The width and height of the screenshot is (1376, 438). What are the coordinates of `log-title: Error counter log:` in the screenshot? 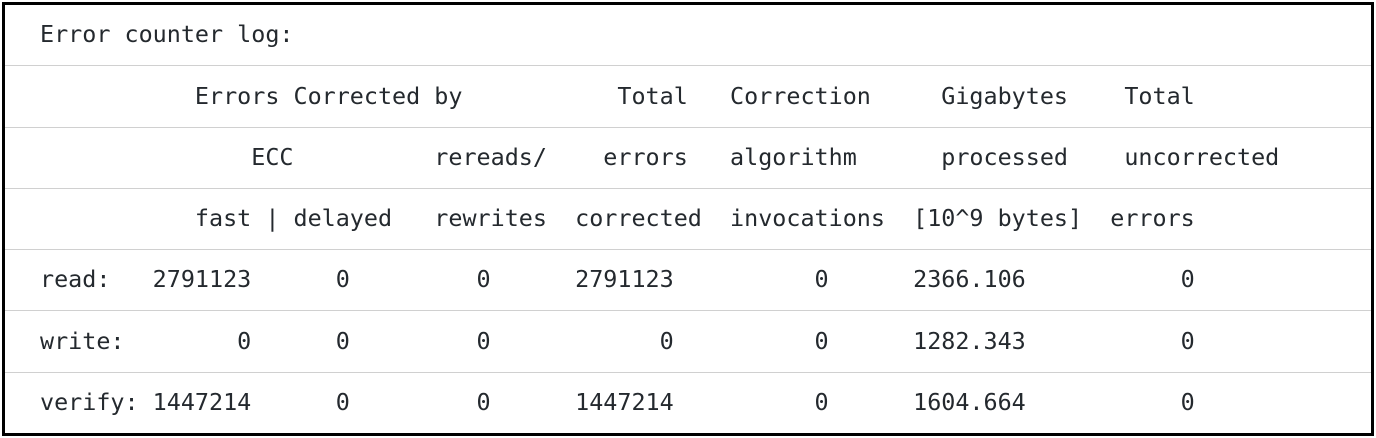 It's located at (167, 34).